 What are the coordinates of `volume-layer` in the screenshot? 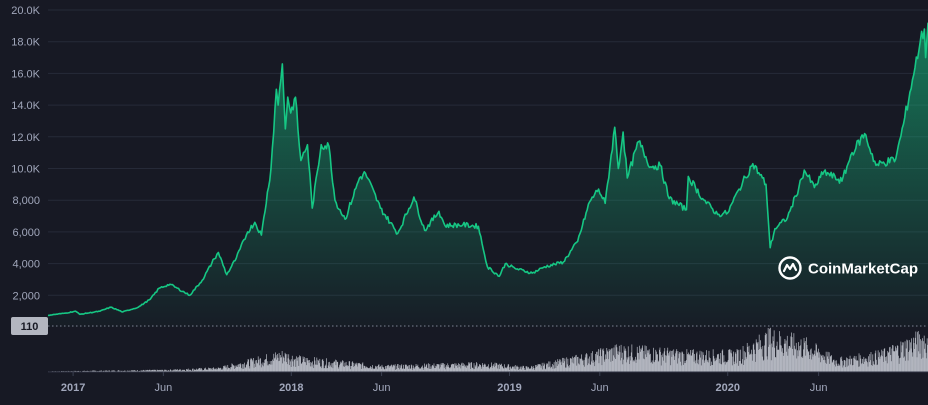 It's located at (488, 350).